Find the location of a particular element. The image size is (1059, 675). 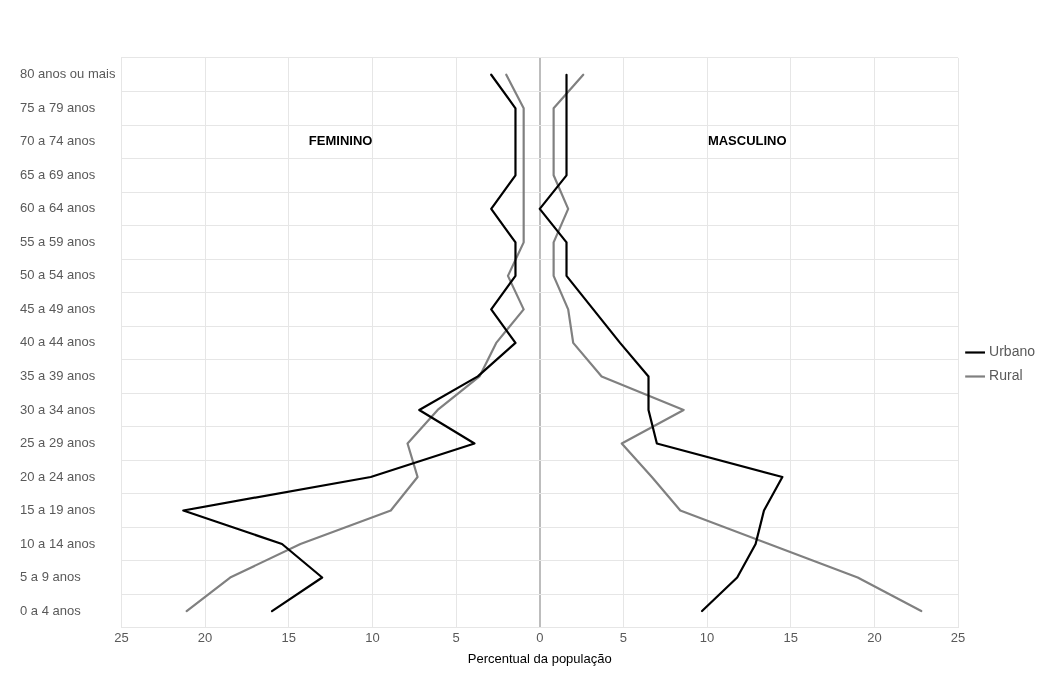

y-tick-label: 40 a 44 anos is located at coordinates (58, 342).